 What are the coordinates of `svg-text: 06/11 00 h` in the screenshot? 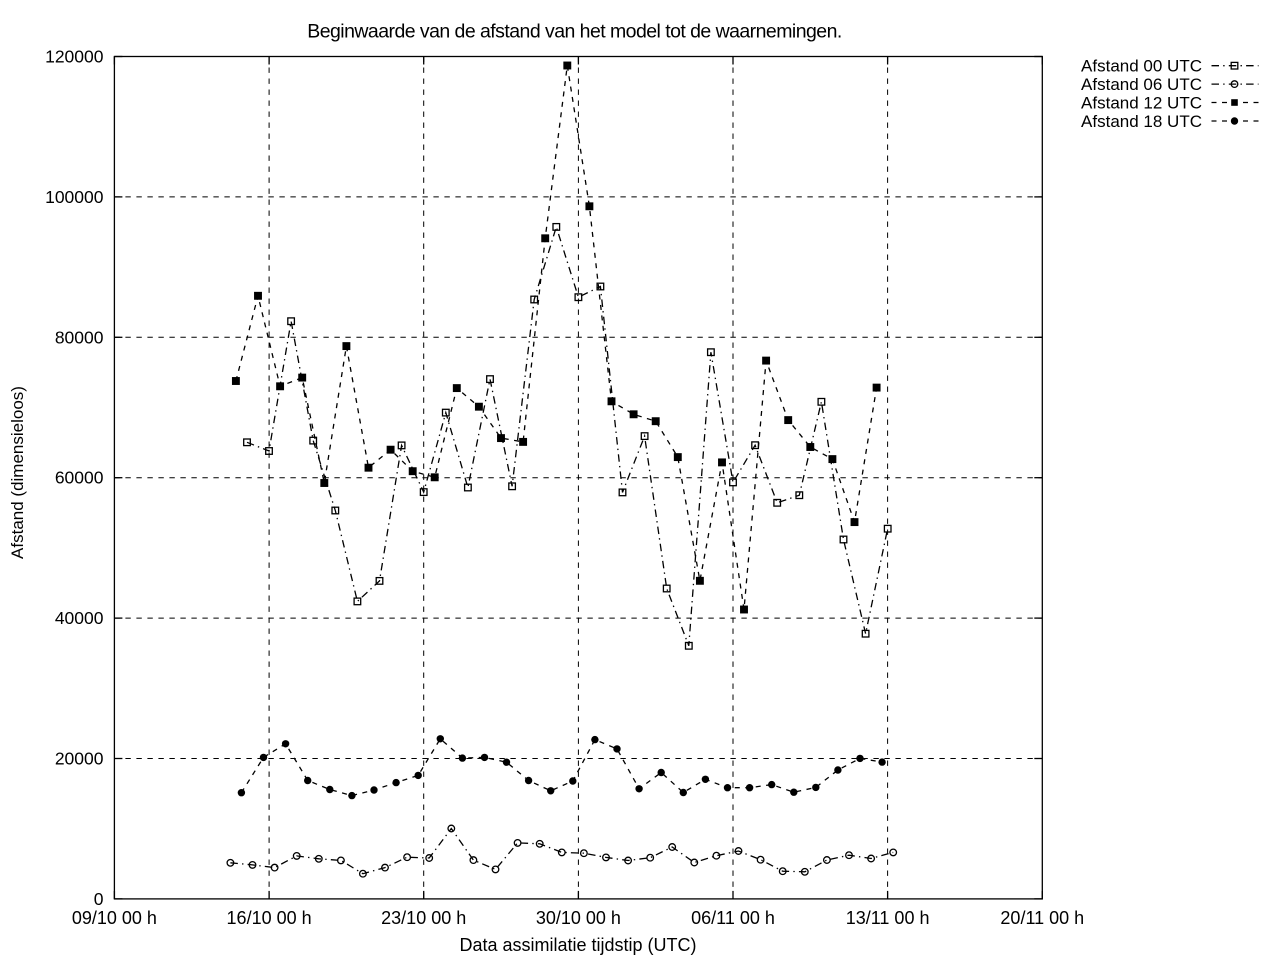 It's located at (733, 918).